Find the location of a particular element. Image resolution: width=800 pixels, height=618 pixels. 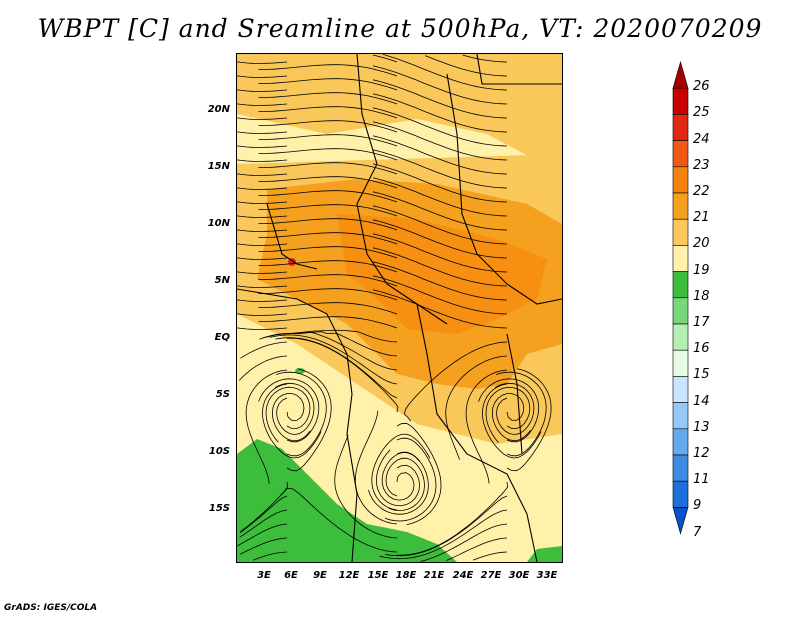

lat-label-20n: 20N is located at coordinates (218, 109).